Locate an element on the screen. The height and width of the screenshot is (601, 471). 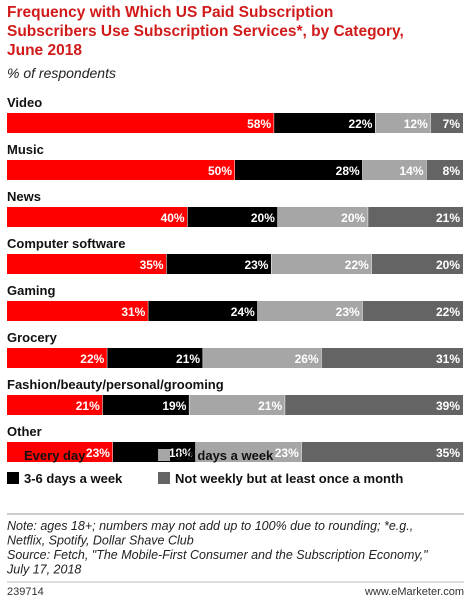
category-label: Music is located at coordinates (25, 149).